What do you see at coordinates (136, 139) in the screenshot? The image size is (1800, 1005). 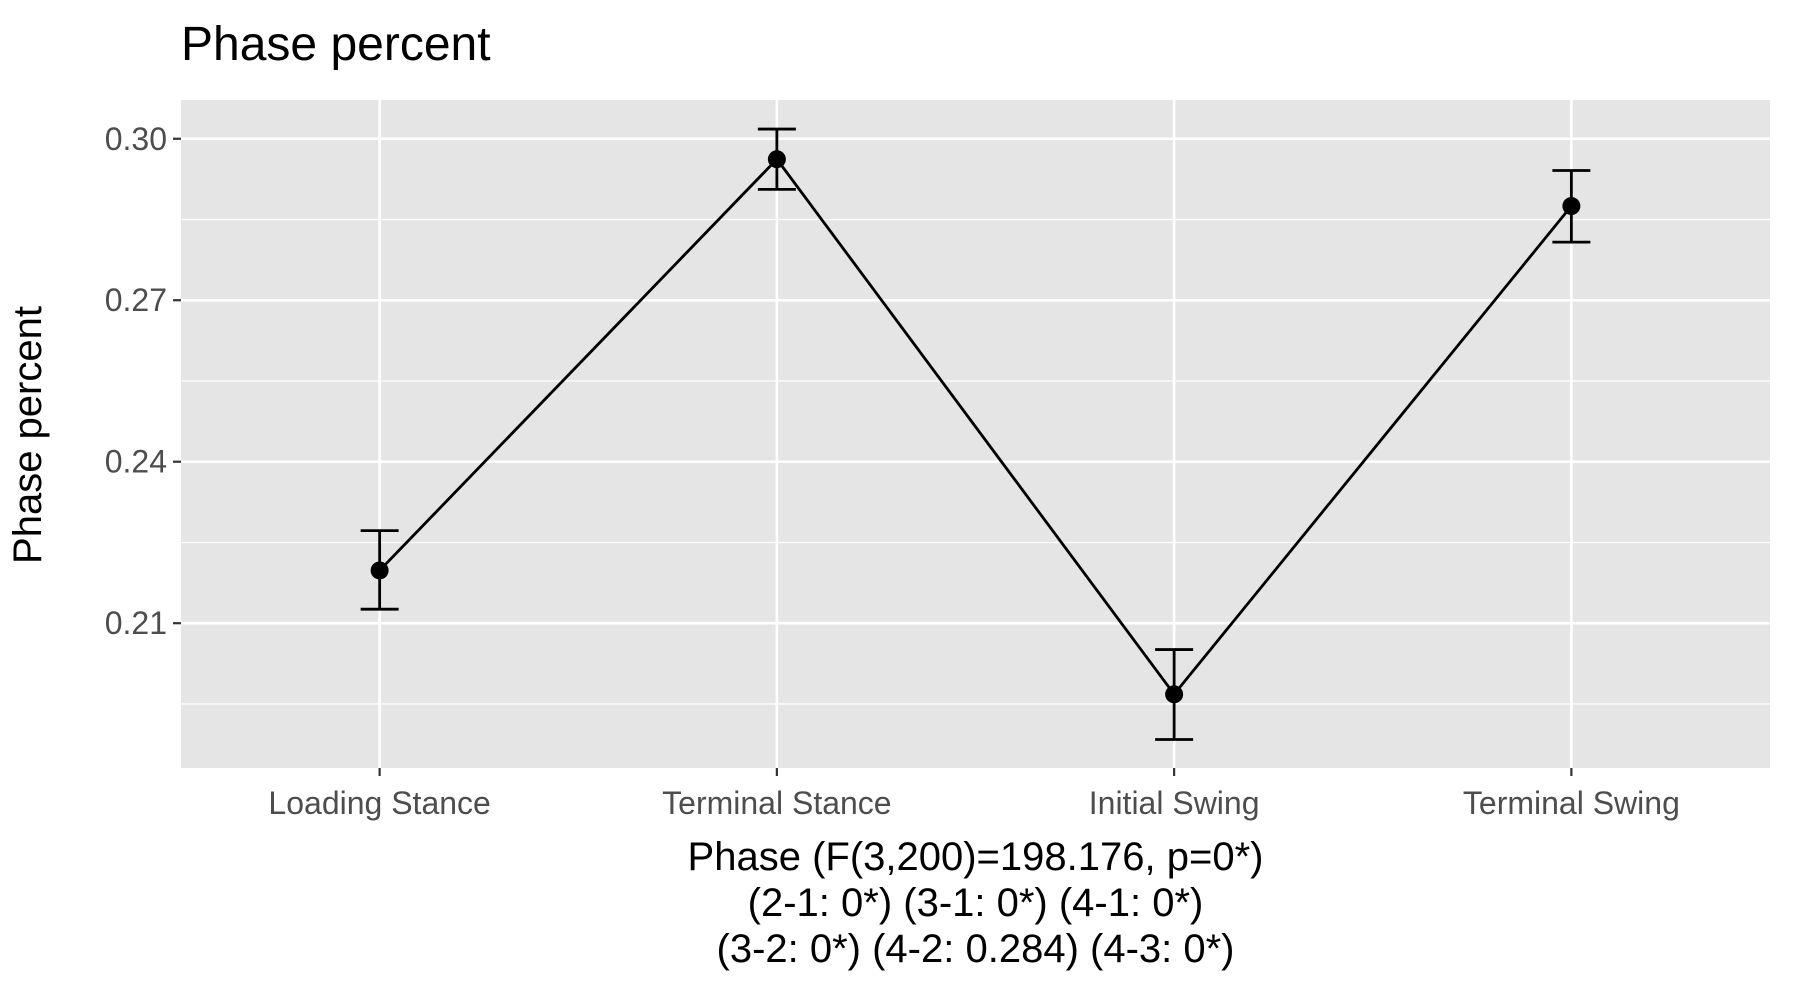 I see `y-tick-label: 0.30` at bounding box center [136, 139].